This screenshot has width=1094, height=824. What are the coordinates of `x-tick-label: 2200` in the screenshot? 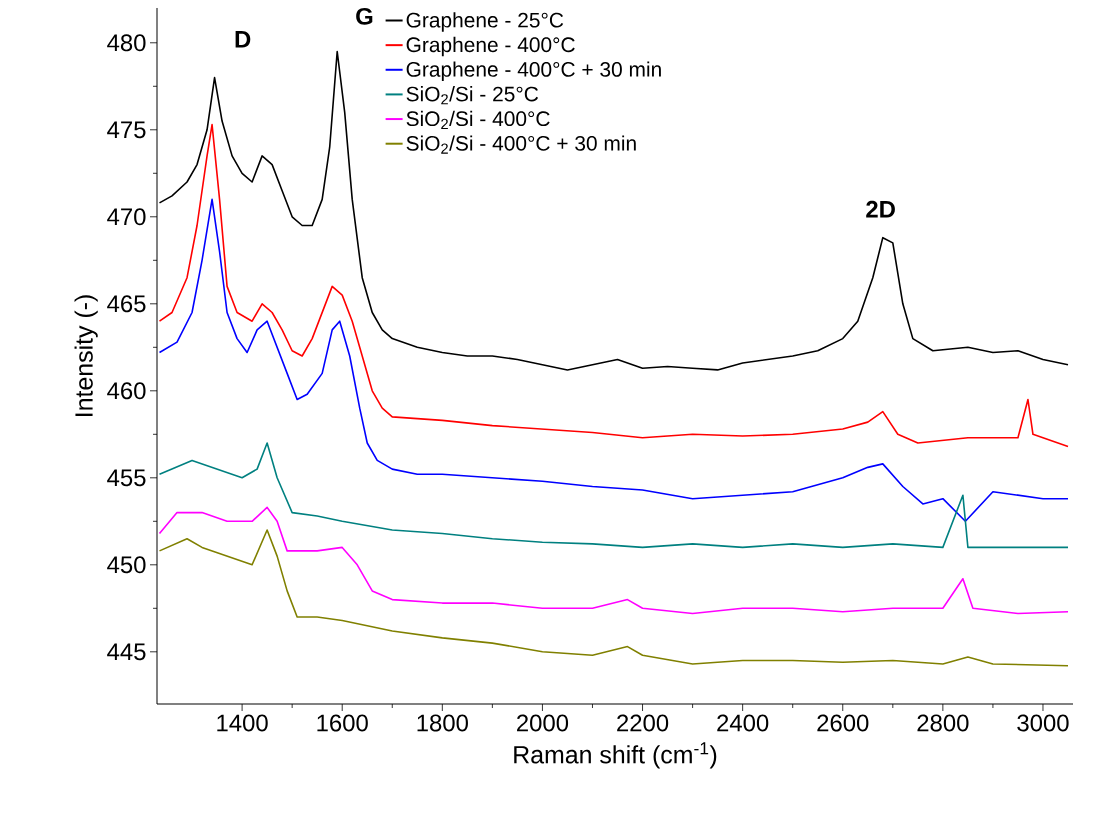 It's located at (643, 723).